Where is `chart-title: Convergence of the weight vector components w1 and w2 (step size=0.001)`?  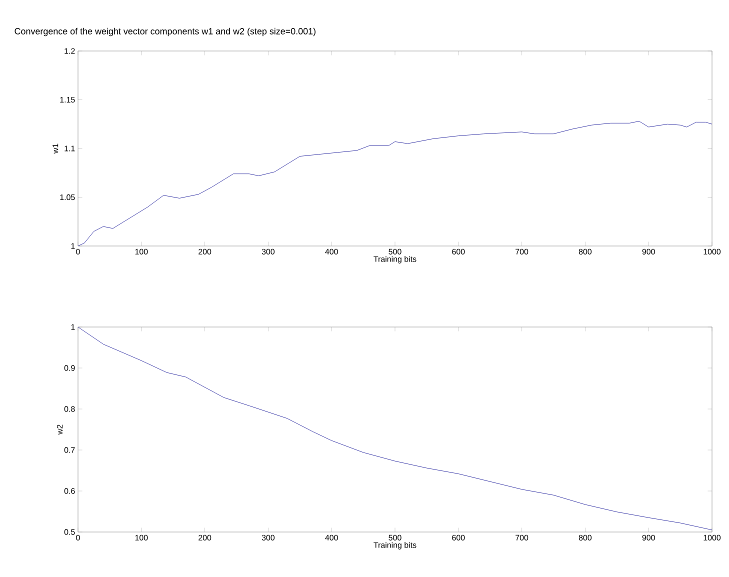
chart-title: Convergence of the weight vector components w1 and w2 (step size=0.001) is located at coordinates (165, 32).